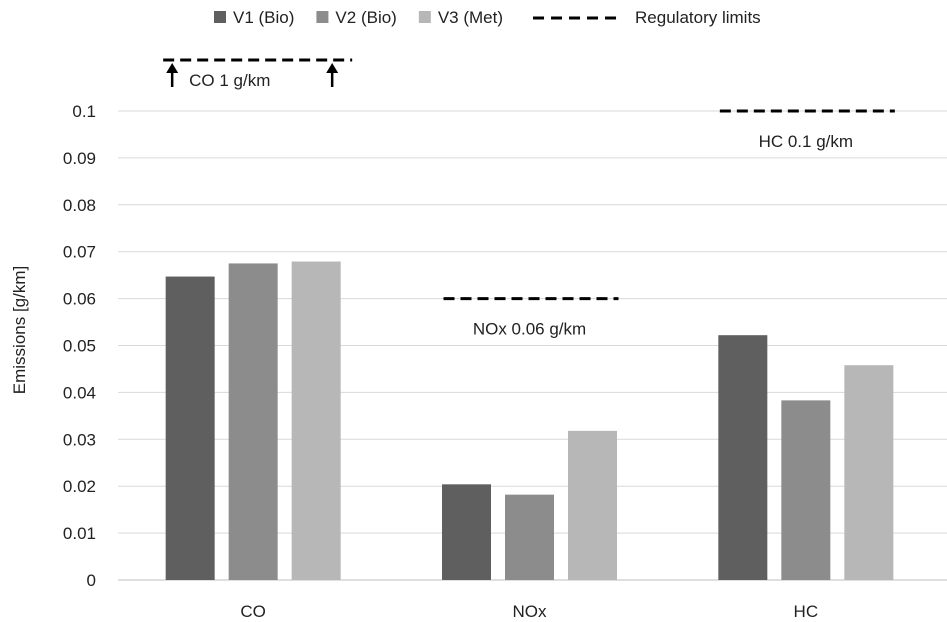 The width and height of the screenshot is (947, 622). What do you see at coordinates (79, 299) in the screenshot?
I see `y-tick-label: 0.06` at bounding box center [79, 299].